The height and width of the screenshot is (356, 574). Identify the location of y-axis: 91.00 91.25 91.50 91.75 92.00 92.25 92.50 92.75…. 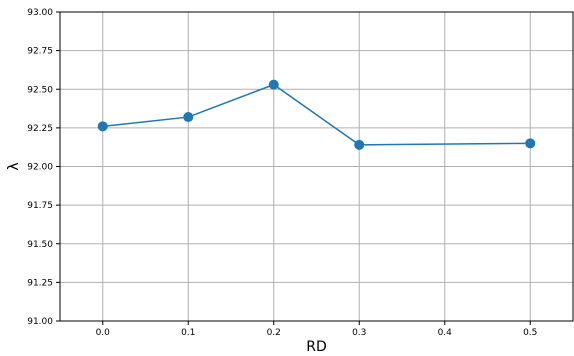
(43, 167).